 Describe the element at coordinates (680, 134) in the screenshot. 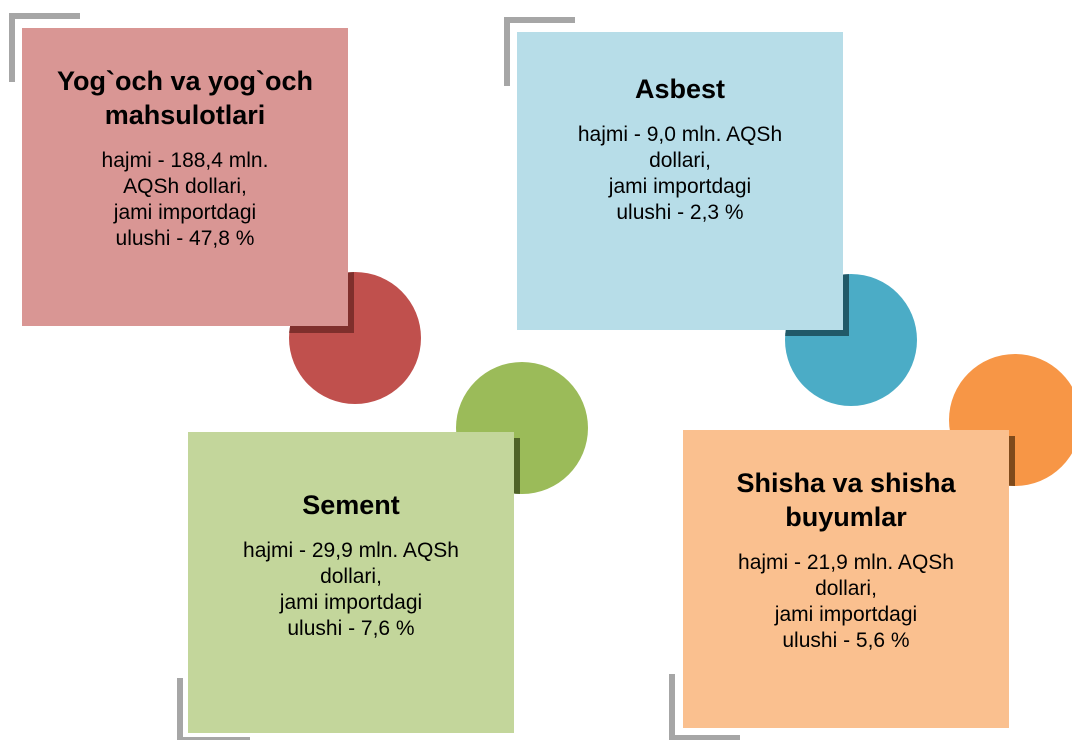

I see `card-line: hajmi - 9,0 mln. AQSh` at that location.